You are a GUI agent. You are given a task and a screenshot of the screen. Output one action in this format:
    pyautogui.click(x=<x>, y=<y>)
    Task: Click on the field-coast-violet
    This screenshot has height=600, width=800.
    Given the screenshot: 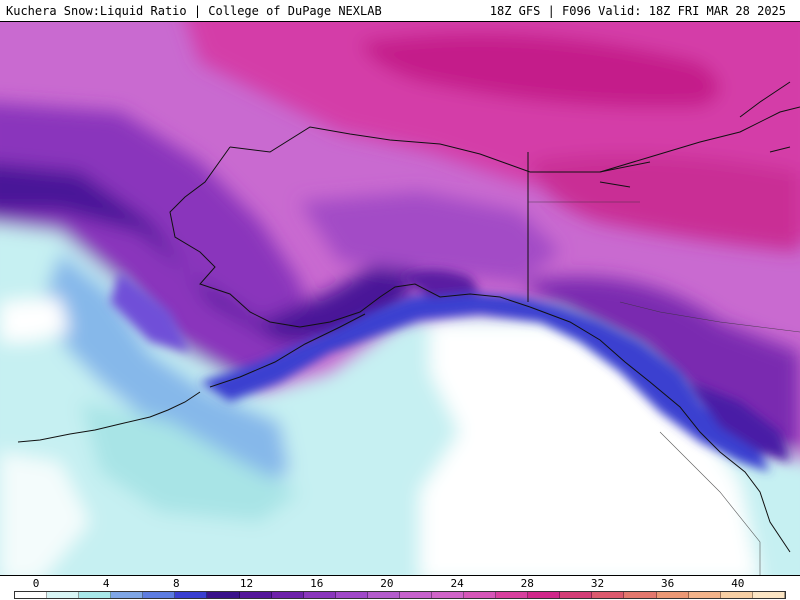 What is the action you would take?
    pyautogui.click(x=440, y=283)
    